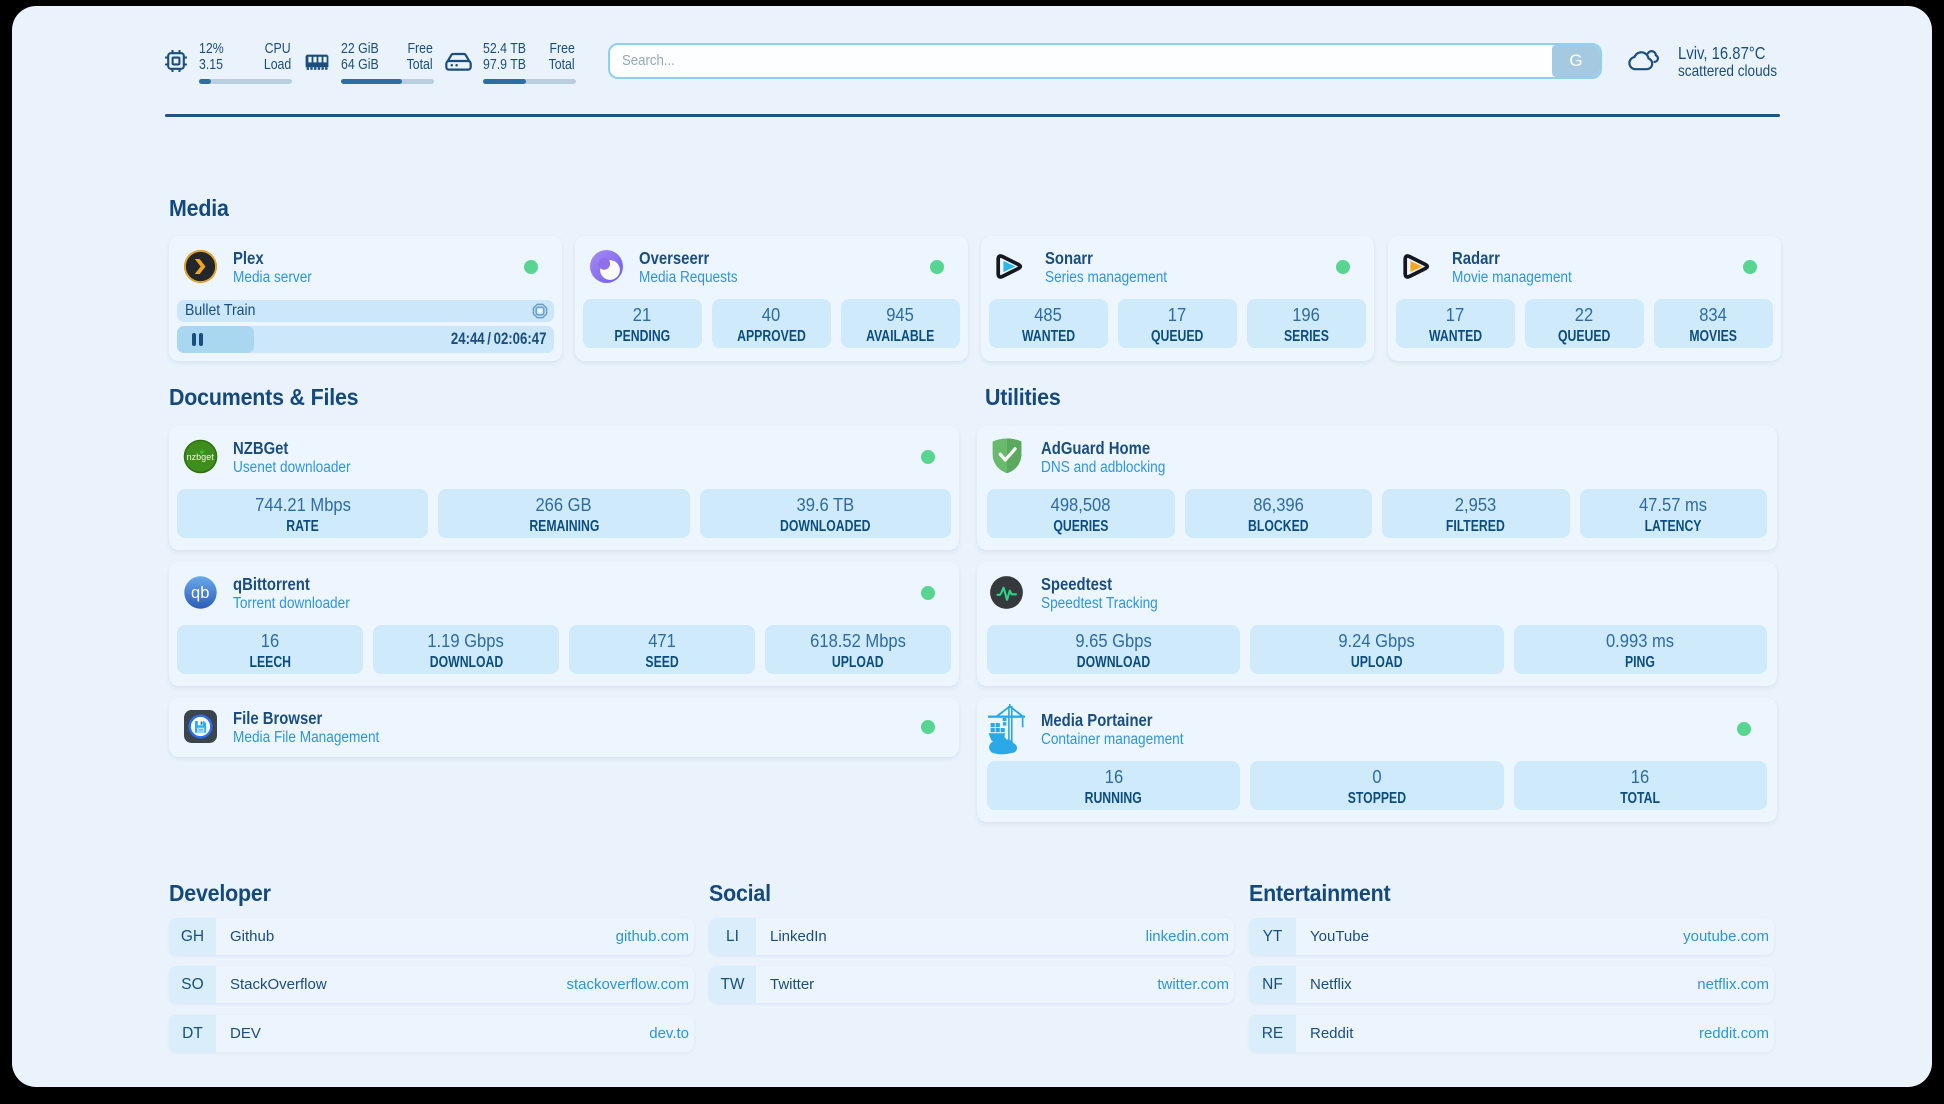 This screenshot has width=1944, height=1104. Describe the element at coordinates (201, 457) in the screenshot. I see `svg-text: nzbget` at that location.